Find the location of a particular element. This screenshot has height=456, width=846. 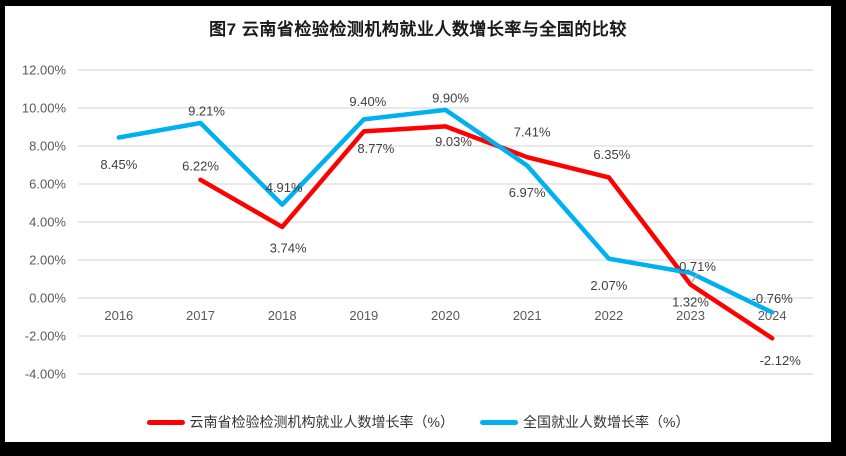

y-axis-tick-label: -4.00% is located at coordinates (46, 374).